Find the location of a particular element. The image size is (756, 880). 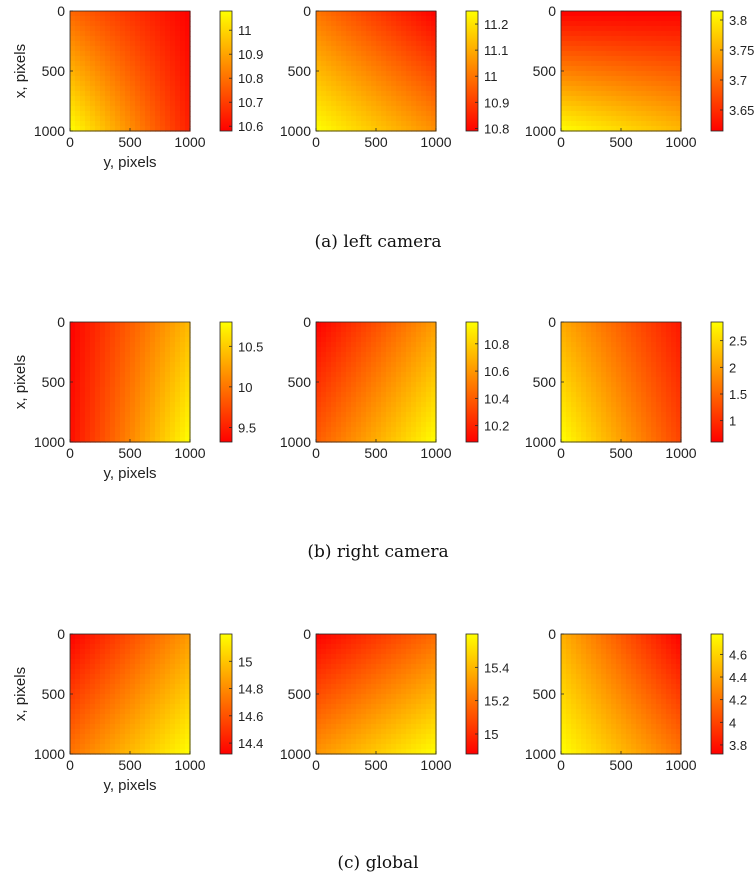

colorbar is located at coordinates (226, 71).